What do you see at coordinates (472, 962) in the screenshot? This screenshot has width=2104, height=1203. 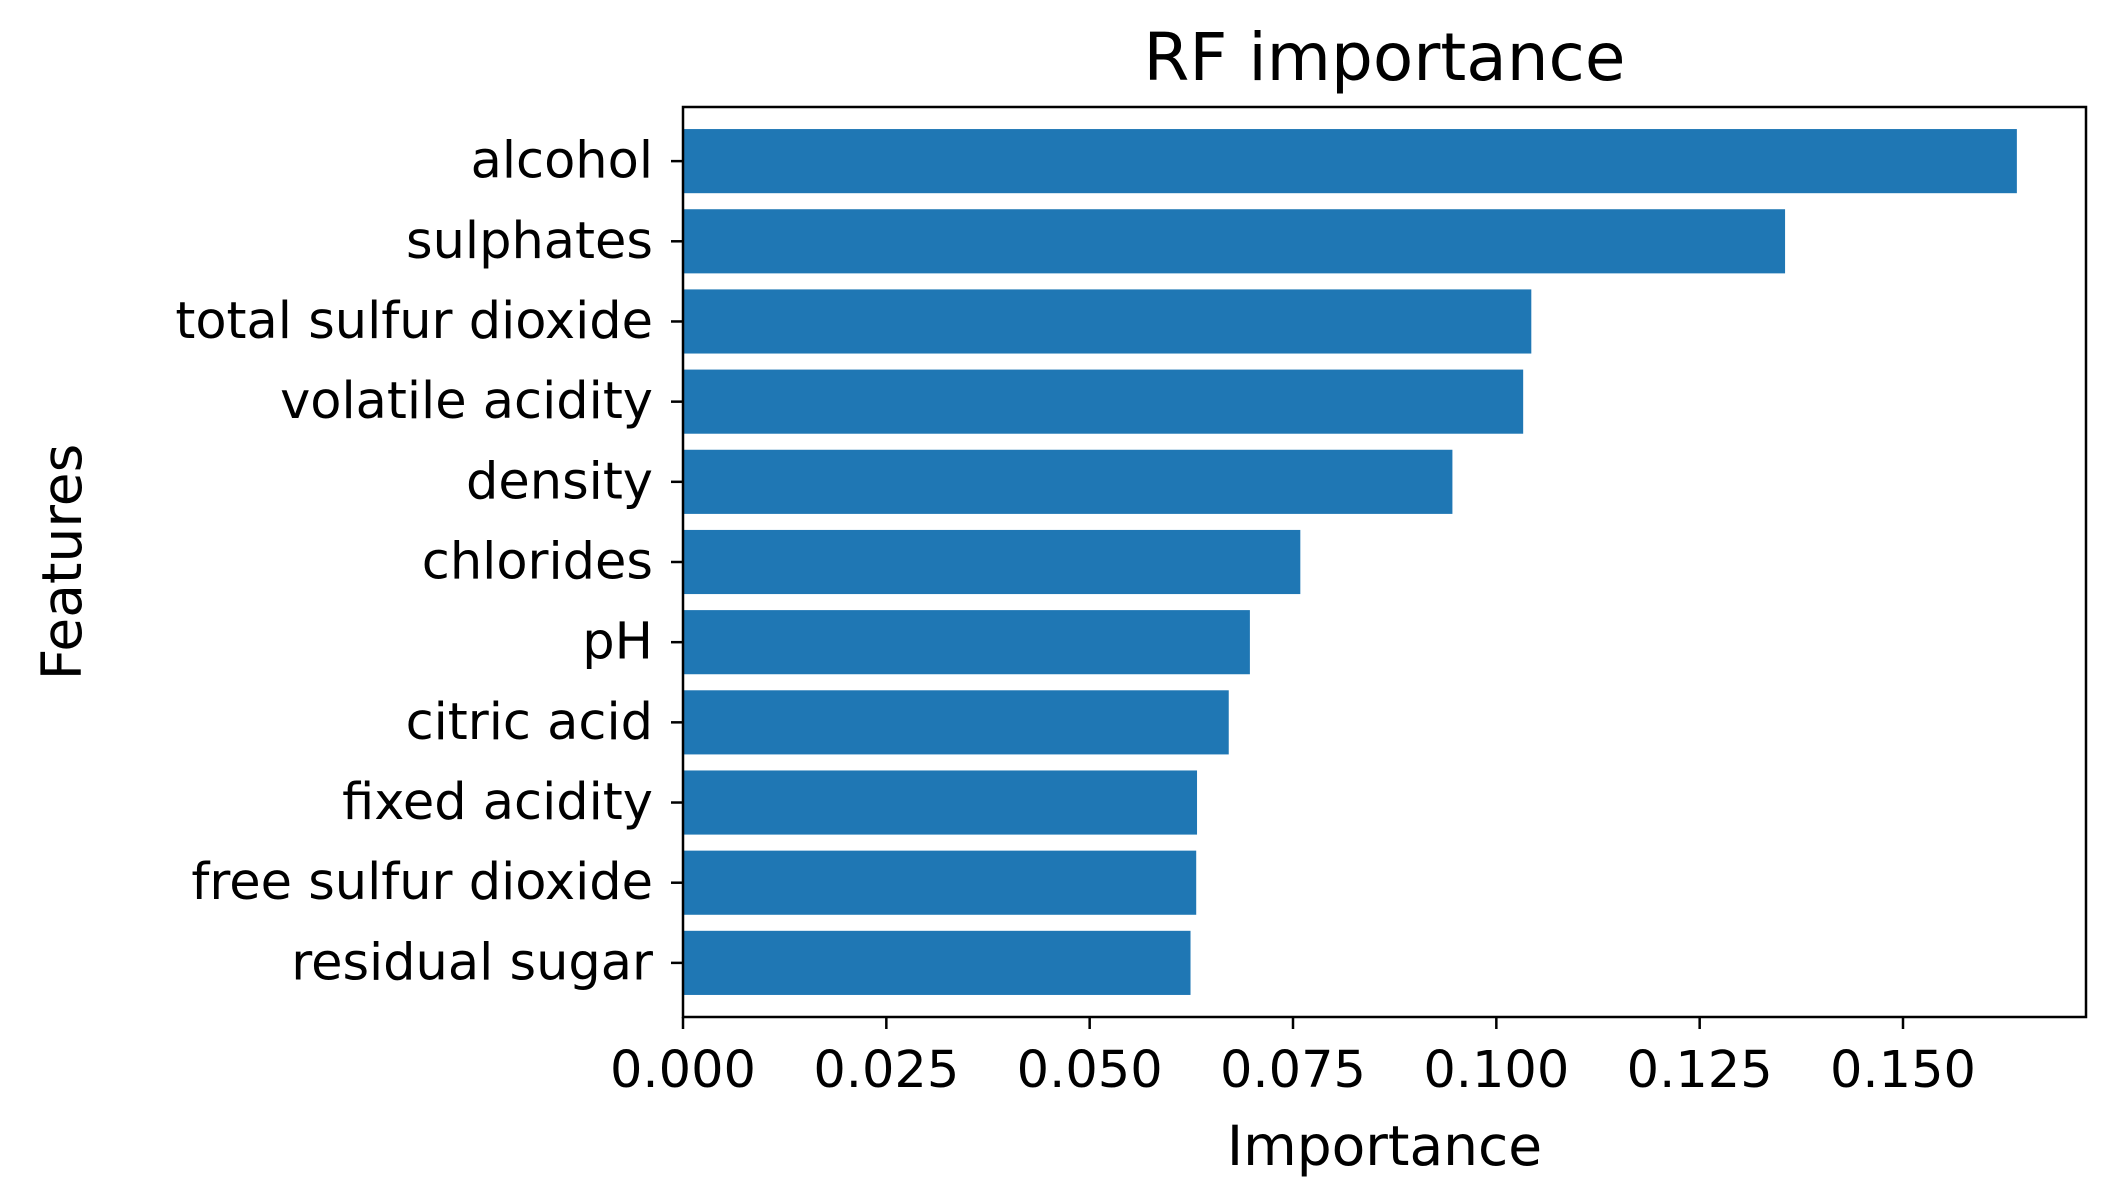 I see `y-tick-label: residual sugar` at bounding box center [472, 962].